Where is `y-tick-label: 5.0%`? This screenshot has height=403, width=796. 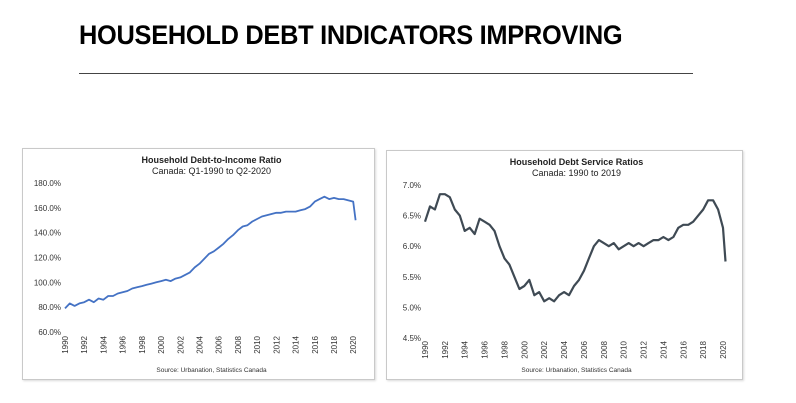
y-tick-label: 5.0% is located at coordinates (412, 307).